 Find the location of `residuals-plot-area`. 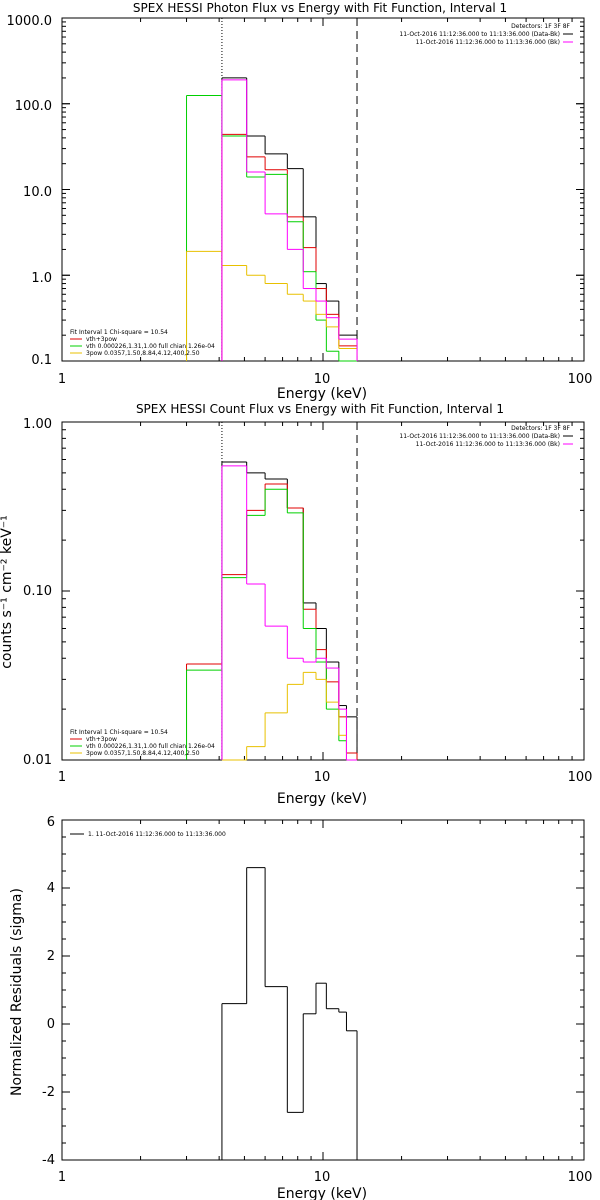

residuals-plot-area is located at coordinates (289, 1013).